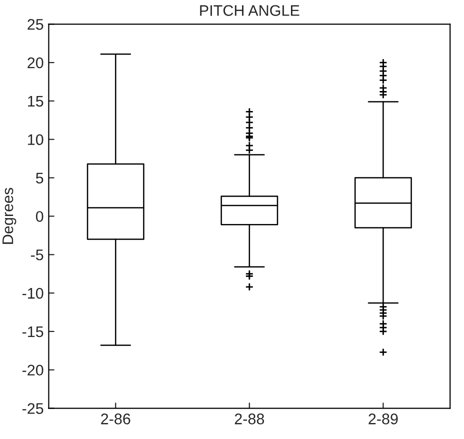 The width and height of the screenshot is (464, 439). What do you see at coordinates (249, 419) in the screenshot?
I see `x-tick-label: 2-88` at bounding box center [249, 419].